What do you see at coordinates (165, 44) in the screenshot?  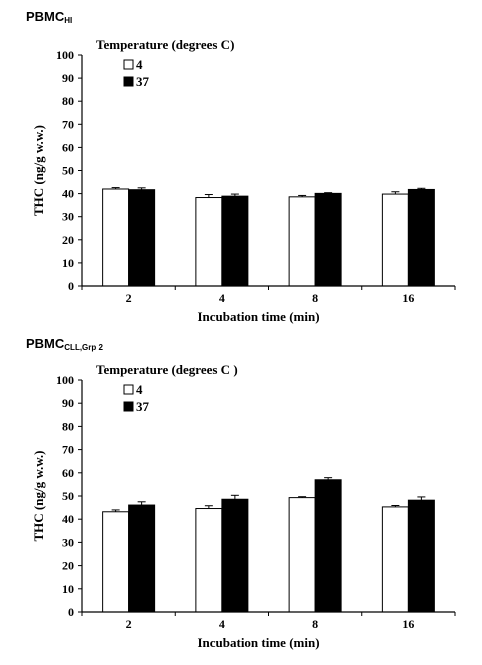 I see `legend-title: Temperature (degrees C)` at bounding box center [165, 44].